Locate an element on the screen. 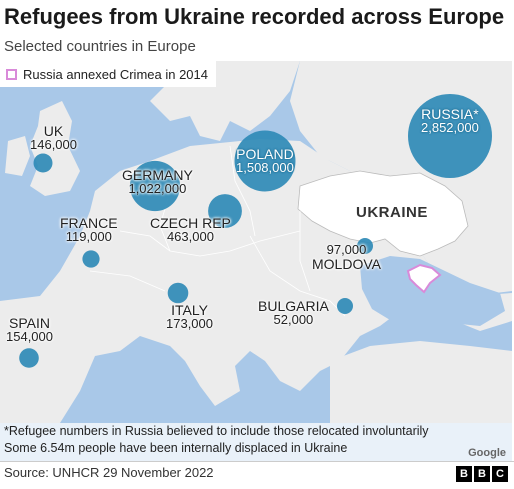 The image size is (514, 489). land-ireland is located at coordinates (17, 156).